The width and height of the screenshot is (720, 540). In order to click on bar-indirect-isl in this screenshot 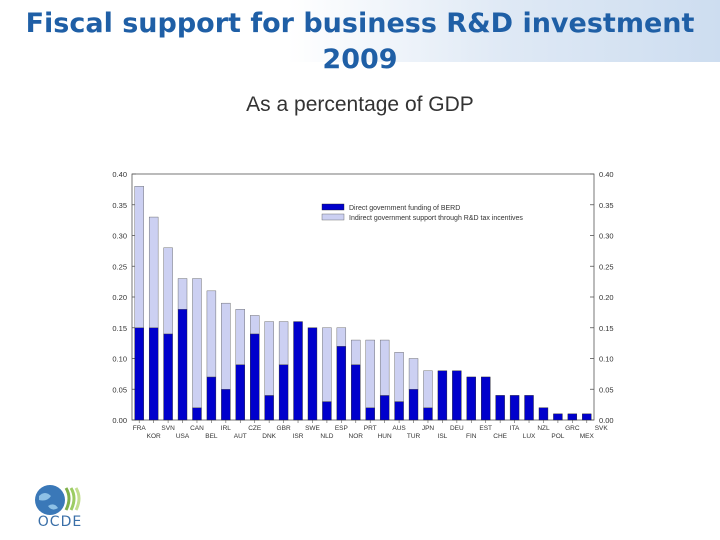, I will do `click(428, 389)`.